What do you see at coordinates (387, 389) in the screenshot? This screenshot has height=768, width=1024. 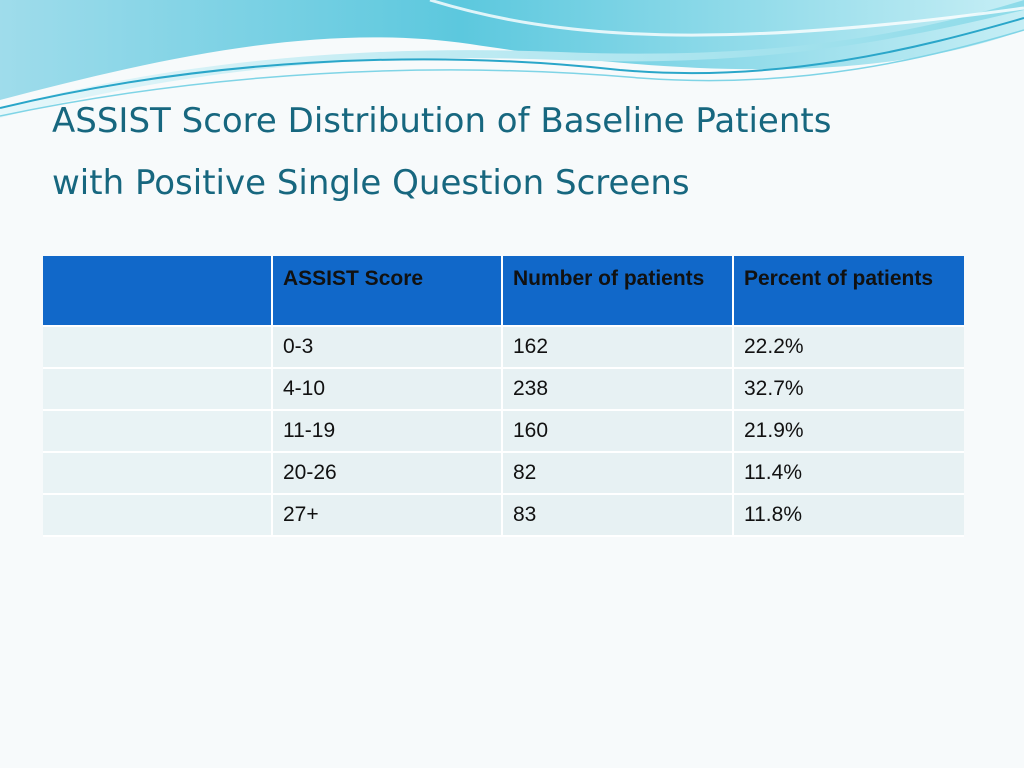 I see `assist-score-cell: 4-10` at bounding box center [387, 389].